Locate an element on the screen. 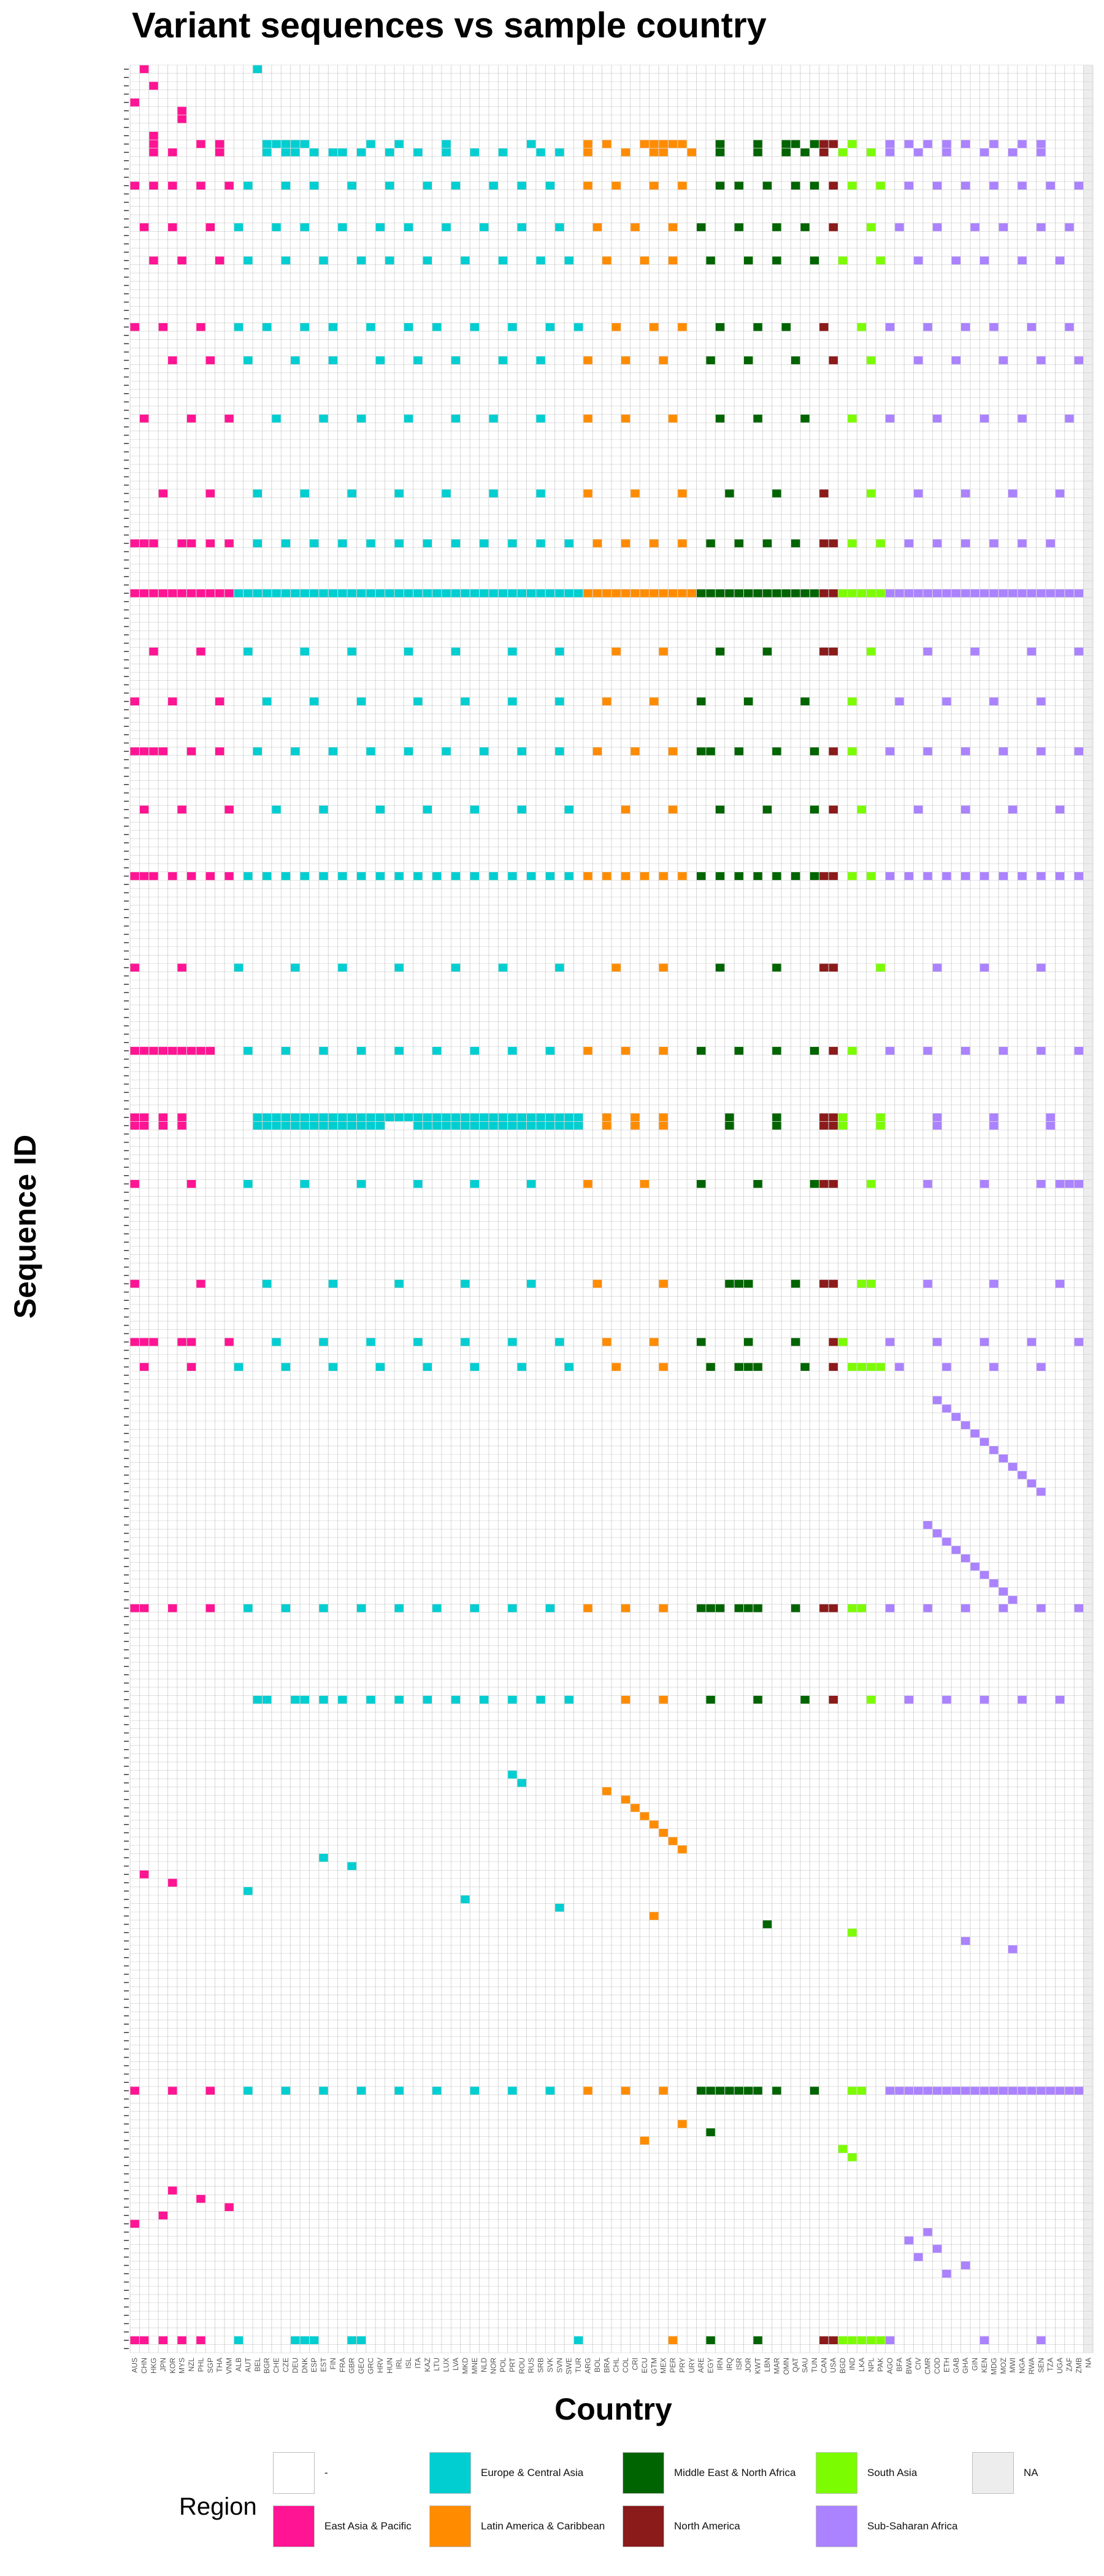  x-tick-label: IRL is located at coordinates (399, 2363).